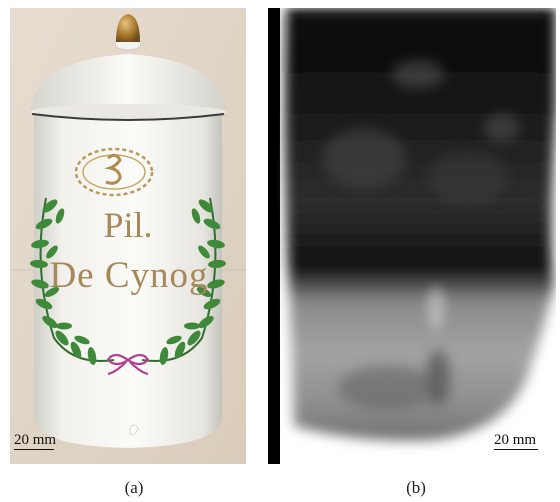 Image resolution: width=560 pixels, height=502 pixels. What do you see at coordinates (416, 487) in the screenshot?
I see `caption-b: (b)` at bounding box center [416, 487].